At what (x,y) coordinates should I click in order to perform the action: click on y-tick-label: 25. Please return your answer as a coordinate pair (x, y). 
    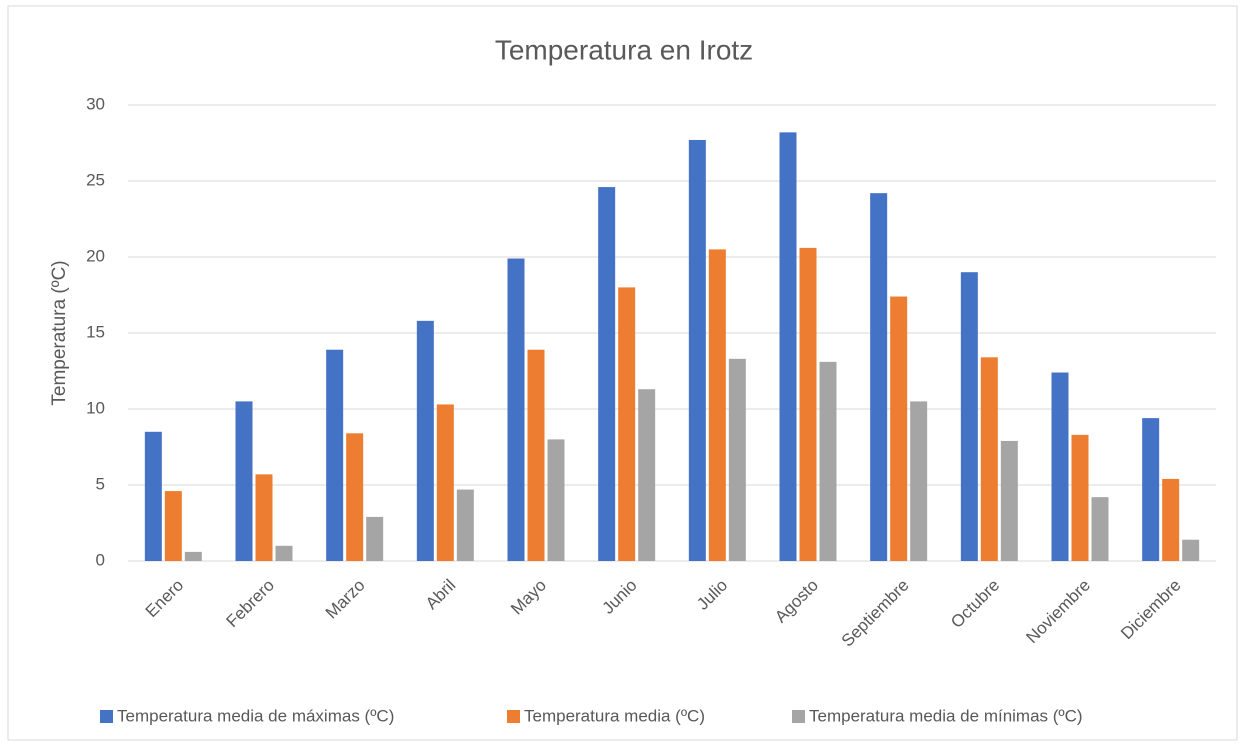
    Looking at the image, I should click on (95, 179).